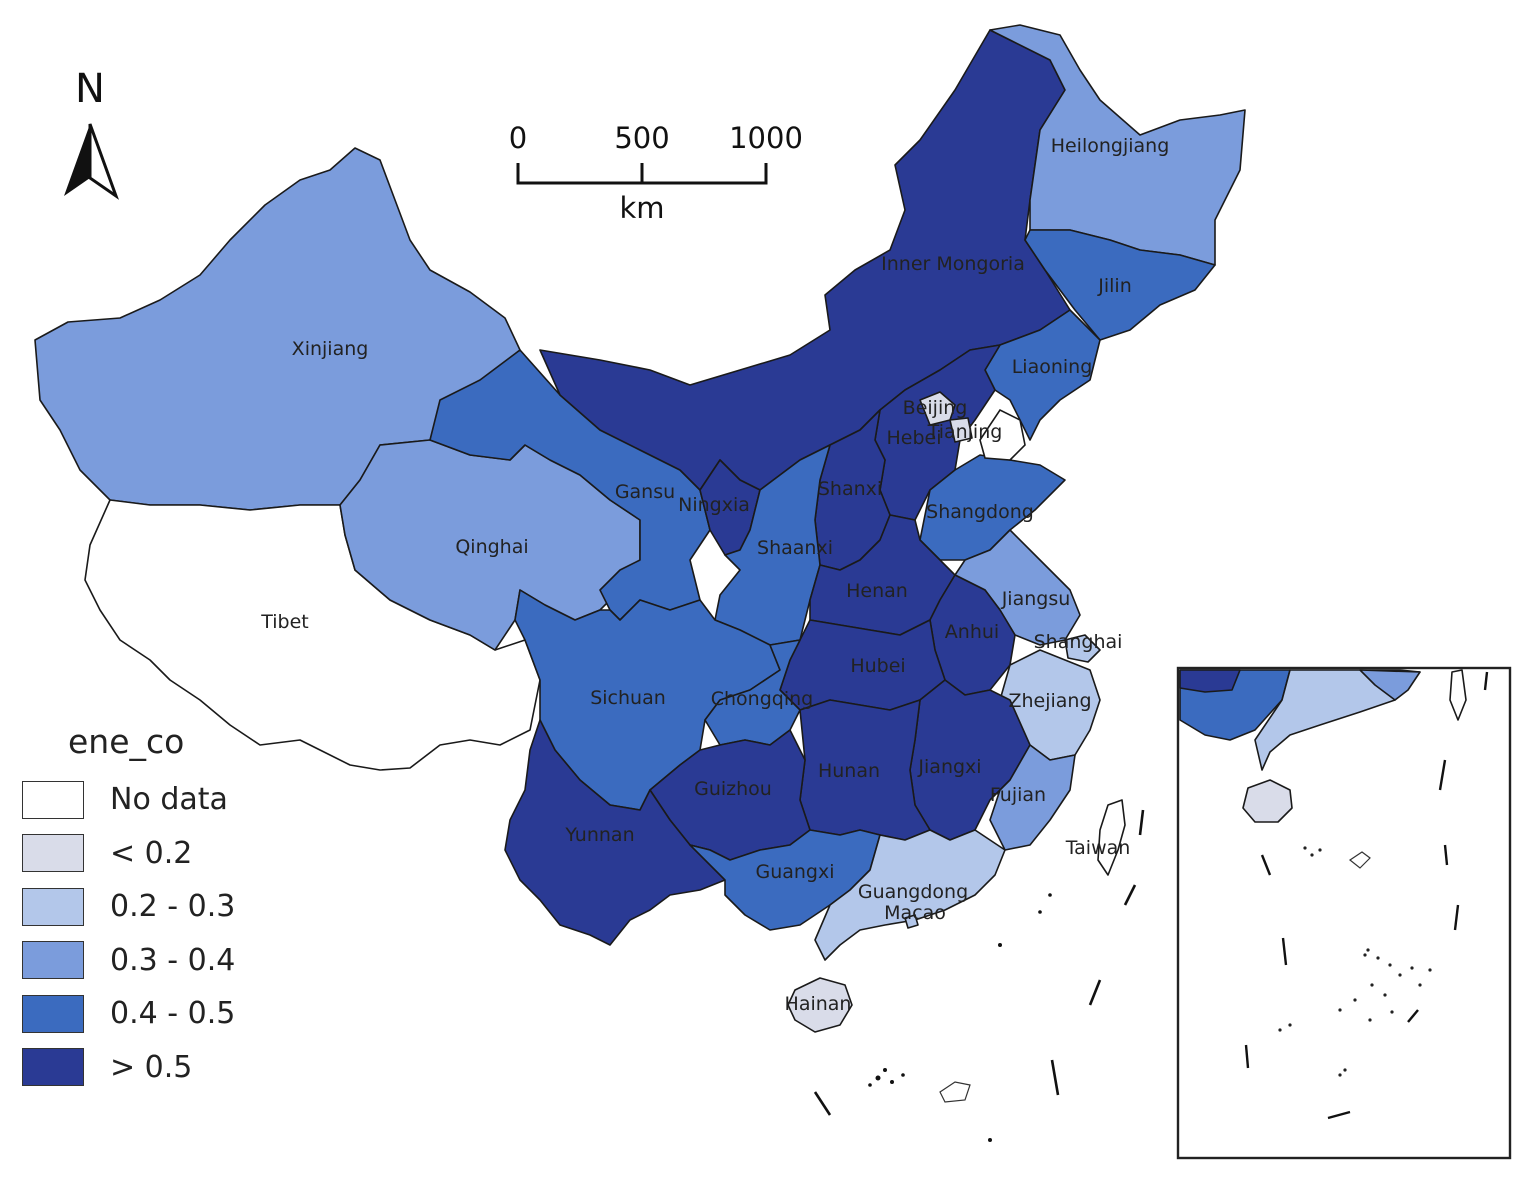 The width and height of the screenshot is (1530, 1177). Describe the element at coordinates (642, 174) in the screenshot. I see `scale-bar-line` at that location.